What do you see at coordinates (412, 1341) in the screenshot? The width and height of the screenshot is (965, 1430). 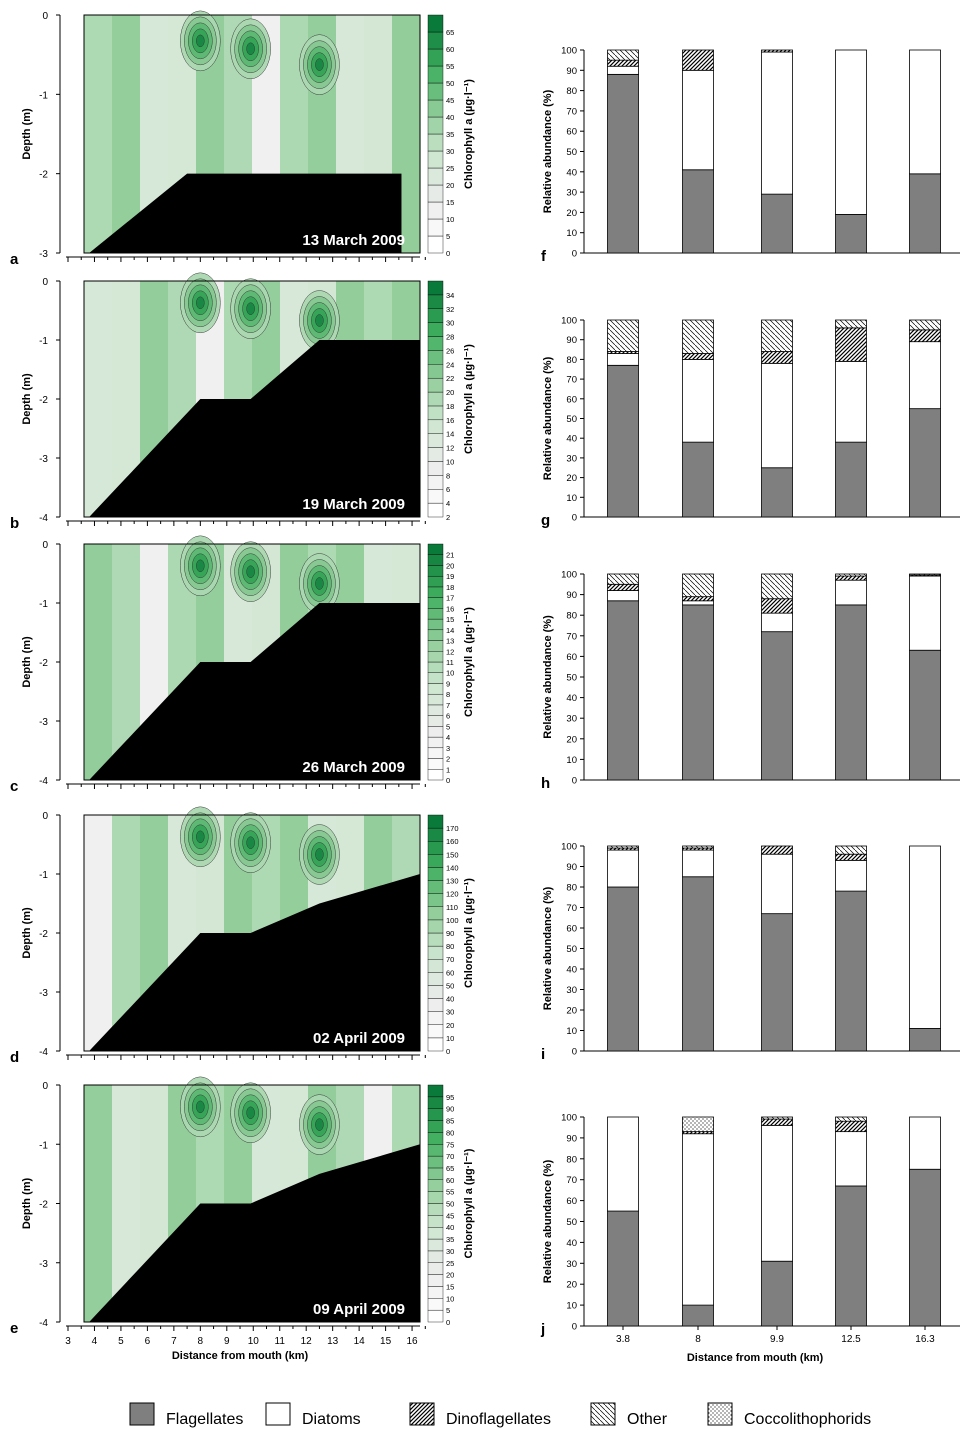 I see `x-tick-label: 16` at bounding box center [412, 1341].